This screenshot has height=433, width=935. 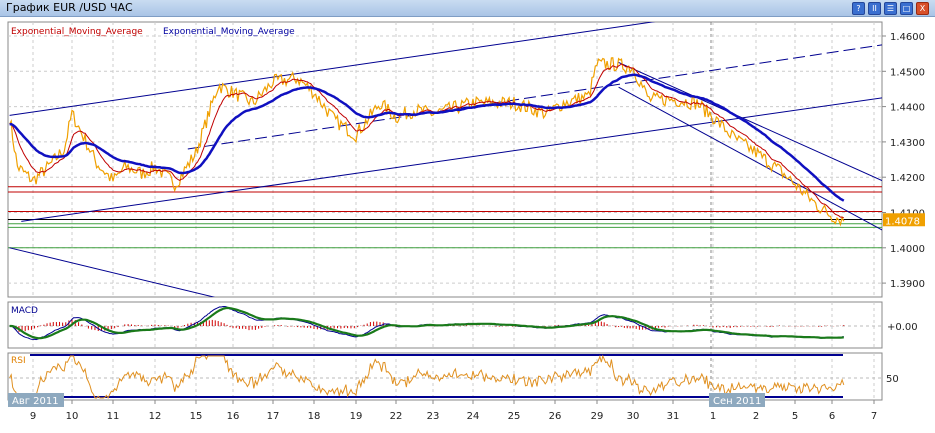 I want to click on menu-button: ☰, so click(x=890, y=8).